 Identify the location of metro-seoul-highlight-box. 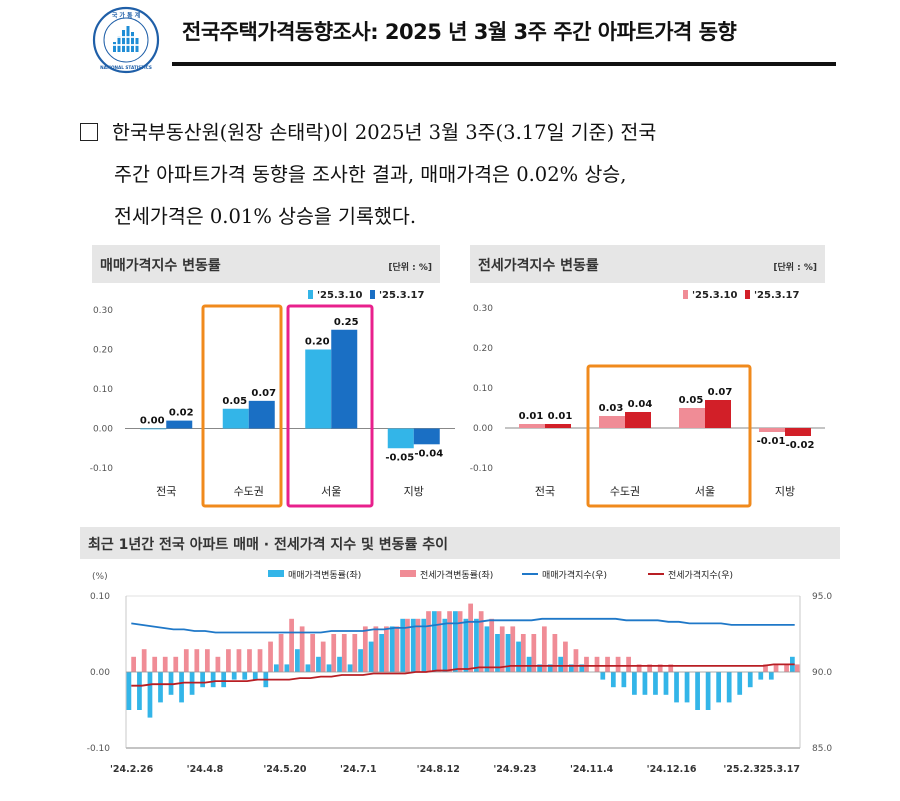
(669, 436).